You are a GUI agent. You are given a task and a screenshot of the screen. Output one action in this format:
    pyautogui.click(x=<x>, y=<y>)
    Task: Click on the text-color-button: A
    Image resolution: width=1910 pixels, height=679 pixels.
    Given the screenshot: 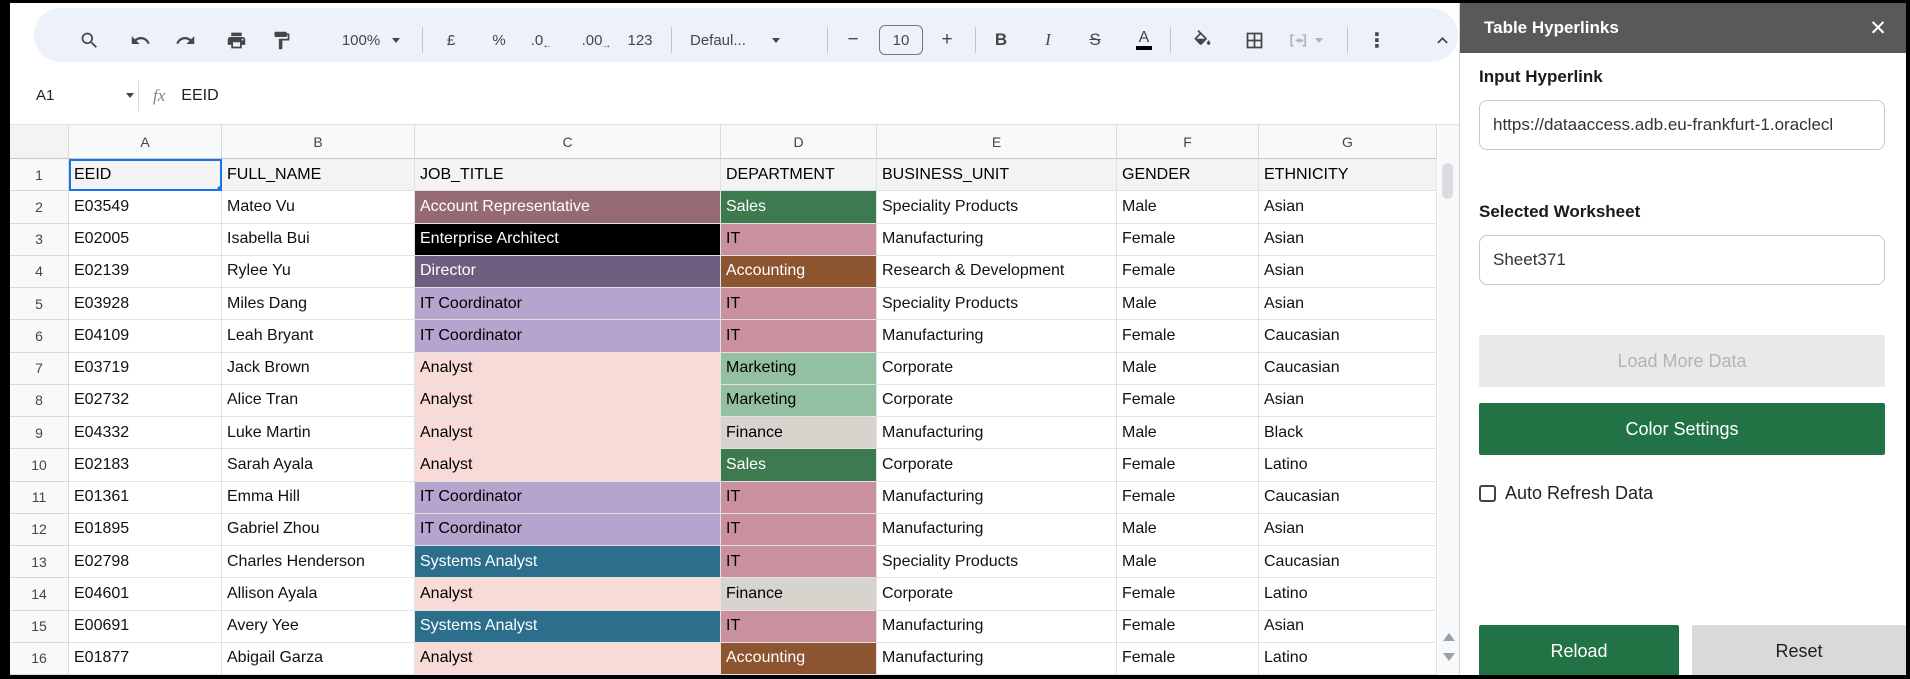 What is the action you would take?
    pyautogui.click(x=1144, y=40)
    